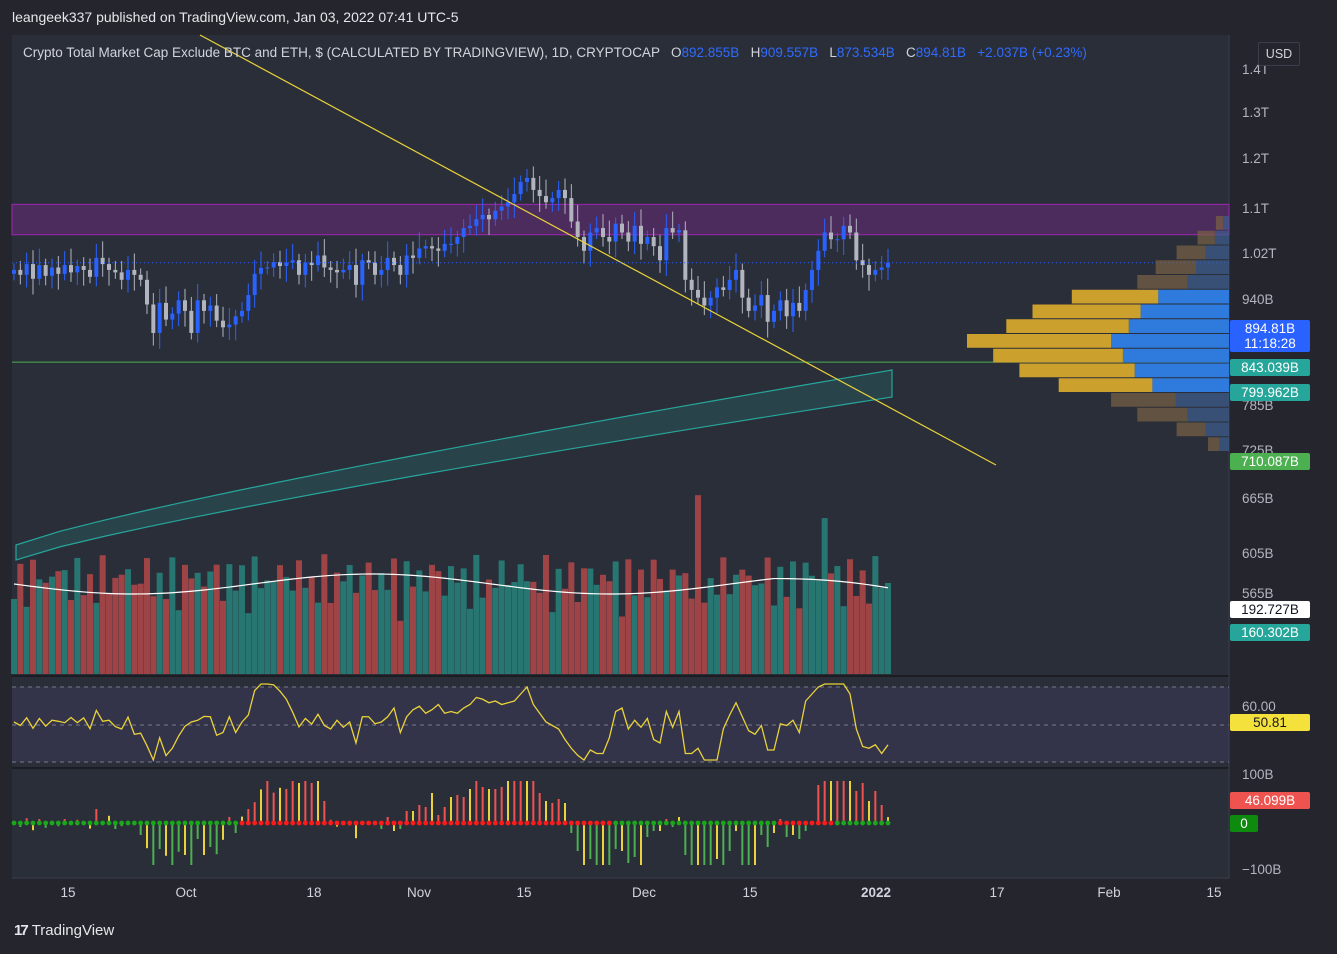 This screenshot has height=954, width=1337. Describe the element at coordinates (185, 892) in the screenshot. I see `x-tick-label: Oct` at that location.